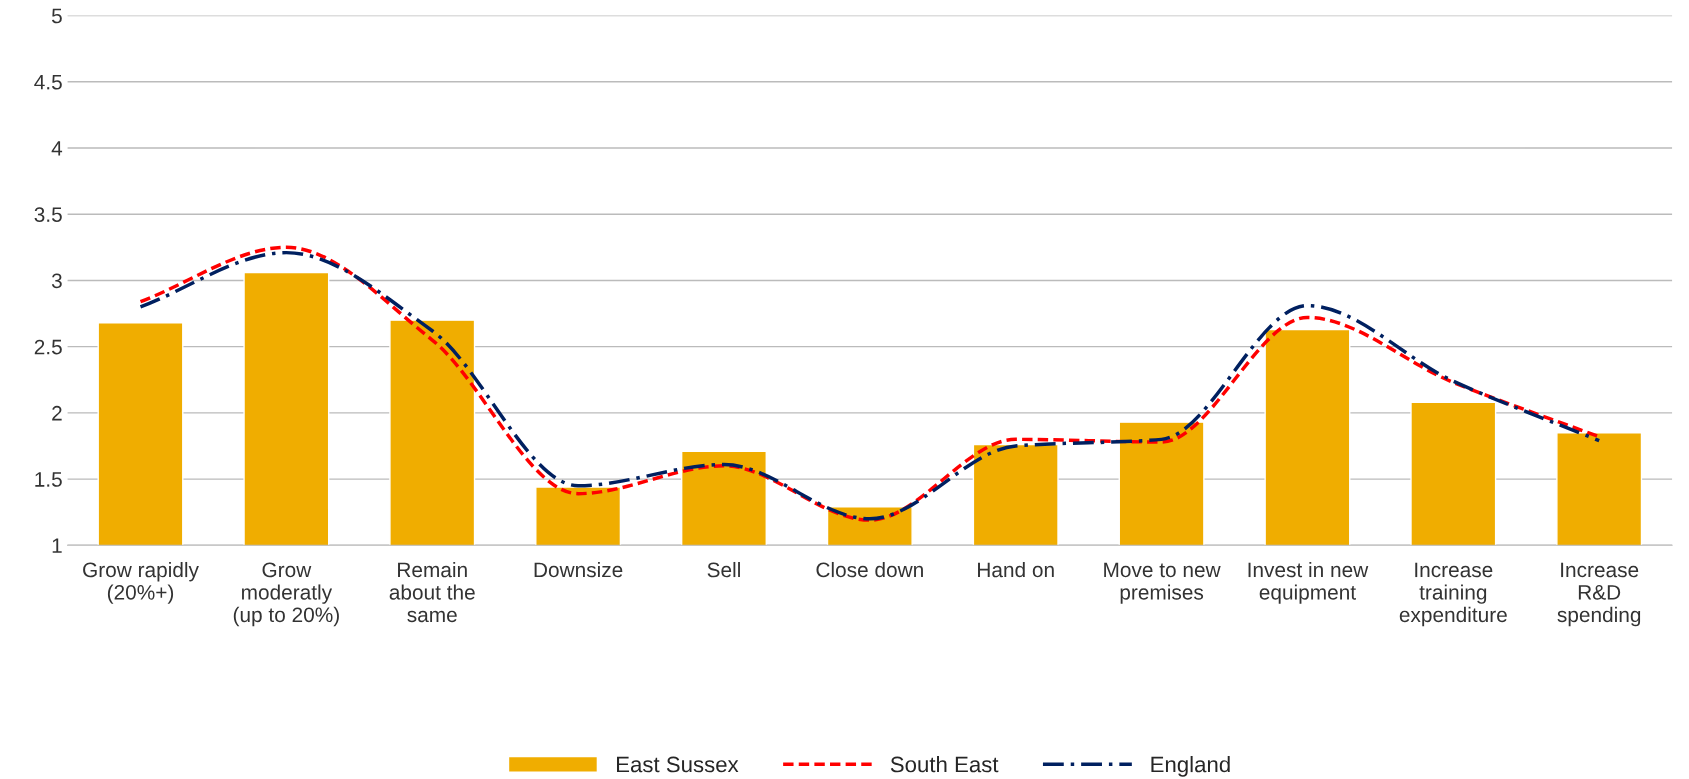 Image resolution: width=1689 pixels, height=779 pixels. What do you see at coordinates (432, 592) in the screenshot?
I see `x-tick-label: Remain about the same` at bounding box center [432, 592].